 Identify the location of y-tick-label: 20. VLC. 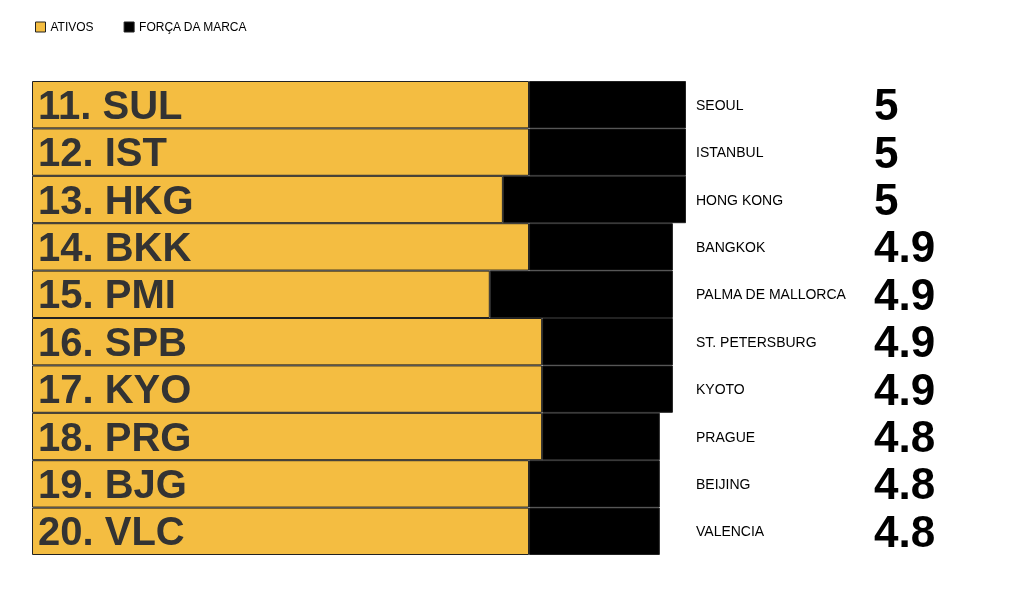
(111, 531).